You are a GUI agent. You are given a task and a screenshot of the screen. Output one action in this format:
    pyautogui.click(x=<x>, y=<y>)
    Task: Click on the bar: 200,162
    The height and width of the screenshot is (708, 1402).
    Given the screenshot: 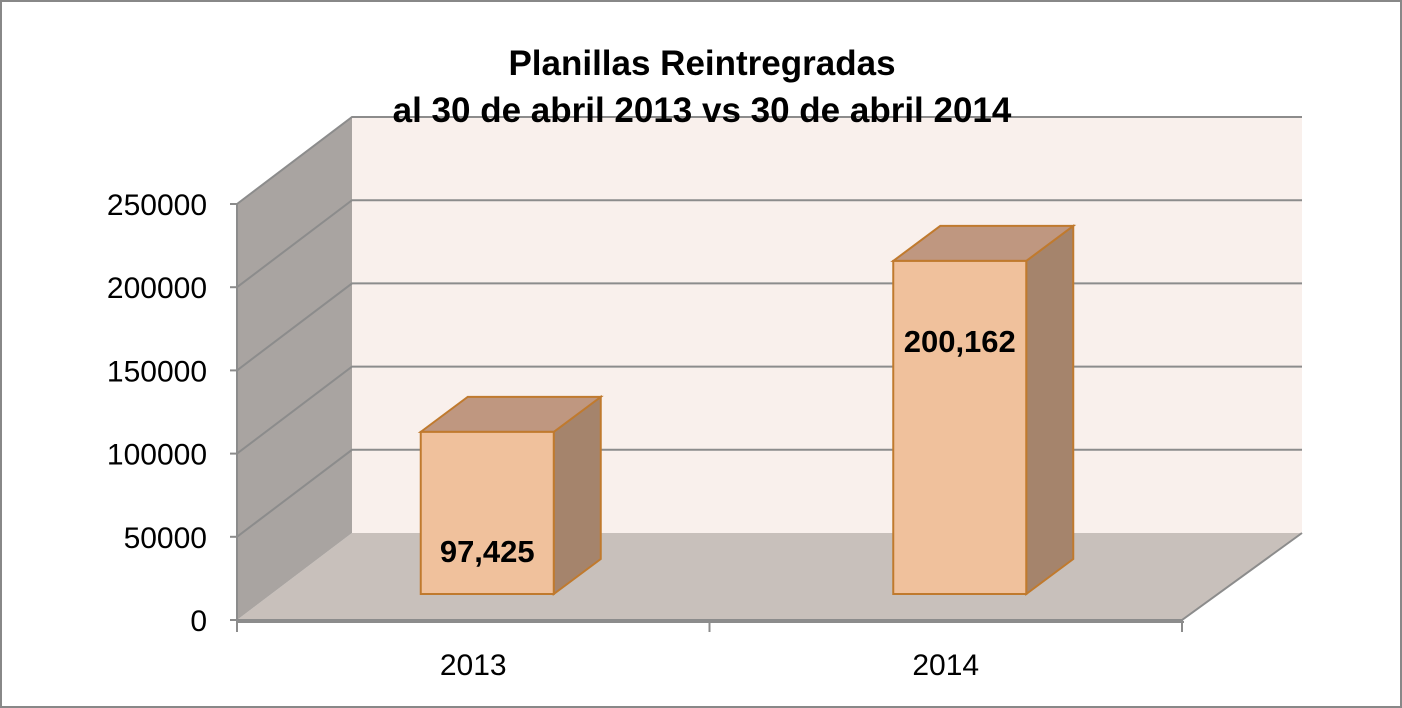 What is the action you would take?
    pyautogui.click(x=983, y=409)
    